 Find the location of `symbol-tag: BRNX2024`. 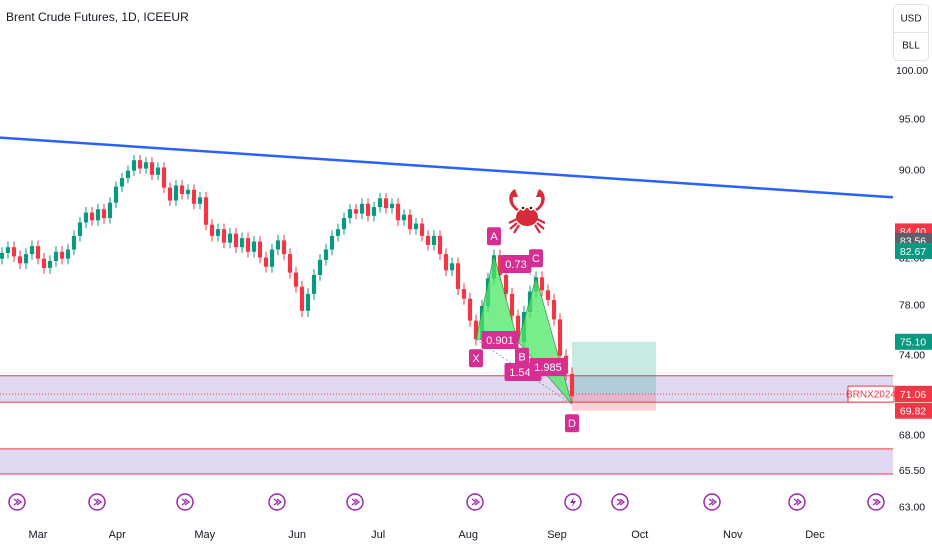

symbol-tag: BRNX2024 is located at coordinates (871, 395).